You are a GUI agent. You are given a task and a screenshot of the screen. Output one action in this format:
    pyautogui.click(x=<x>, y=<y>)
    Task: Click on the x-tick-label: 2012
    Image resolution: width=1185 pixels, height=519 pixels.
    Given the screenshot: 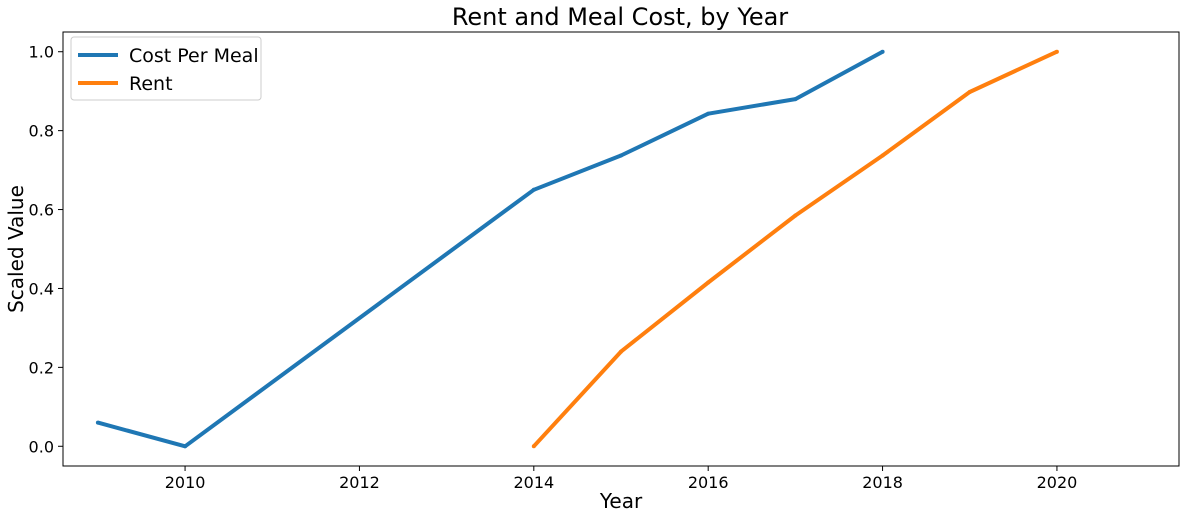 What is the action you would take?
    pyautogui.click(x=359, y=482)
    